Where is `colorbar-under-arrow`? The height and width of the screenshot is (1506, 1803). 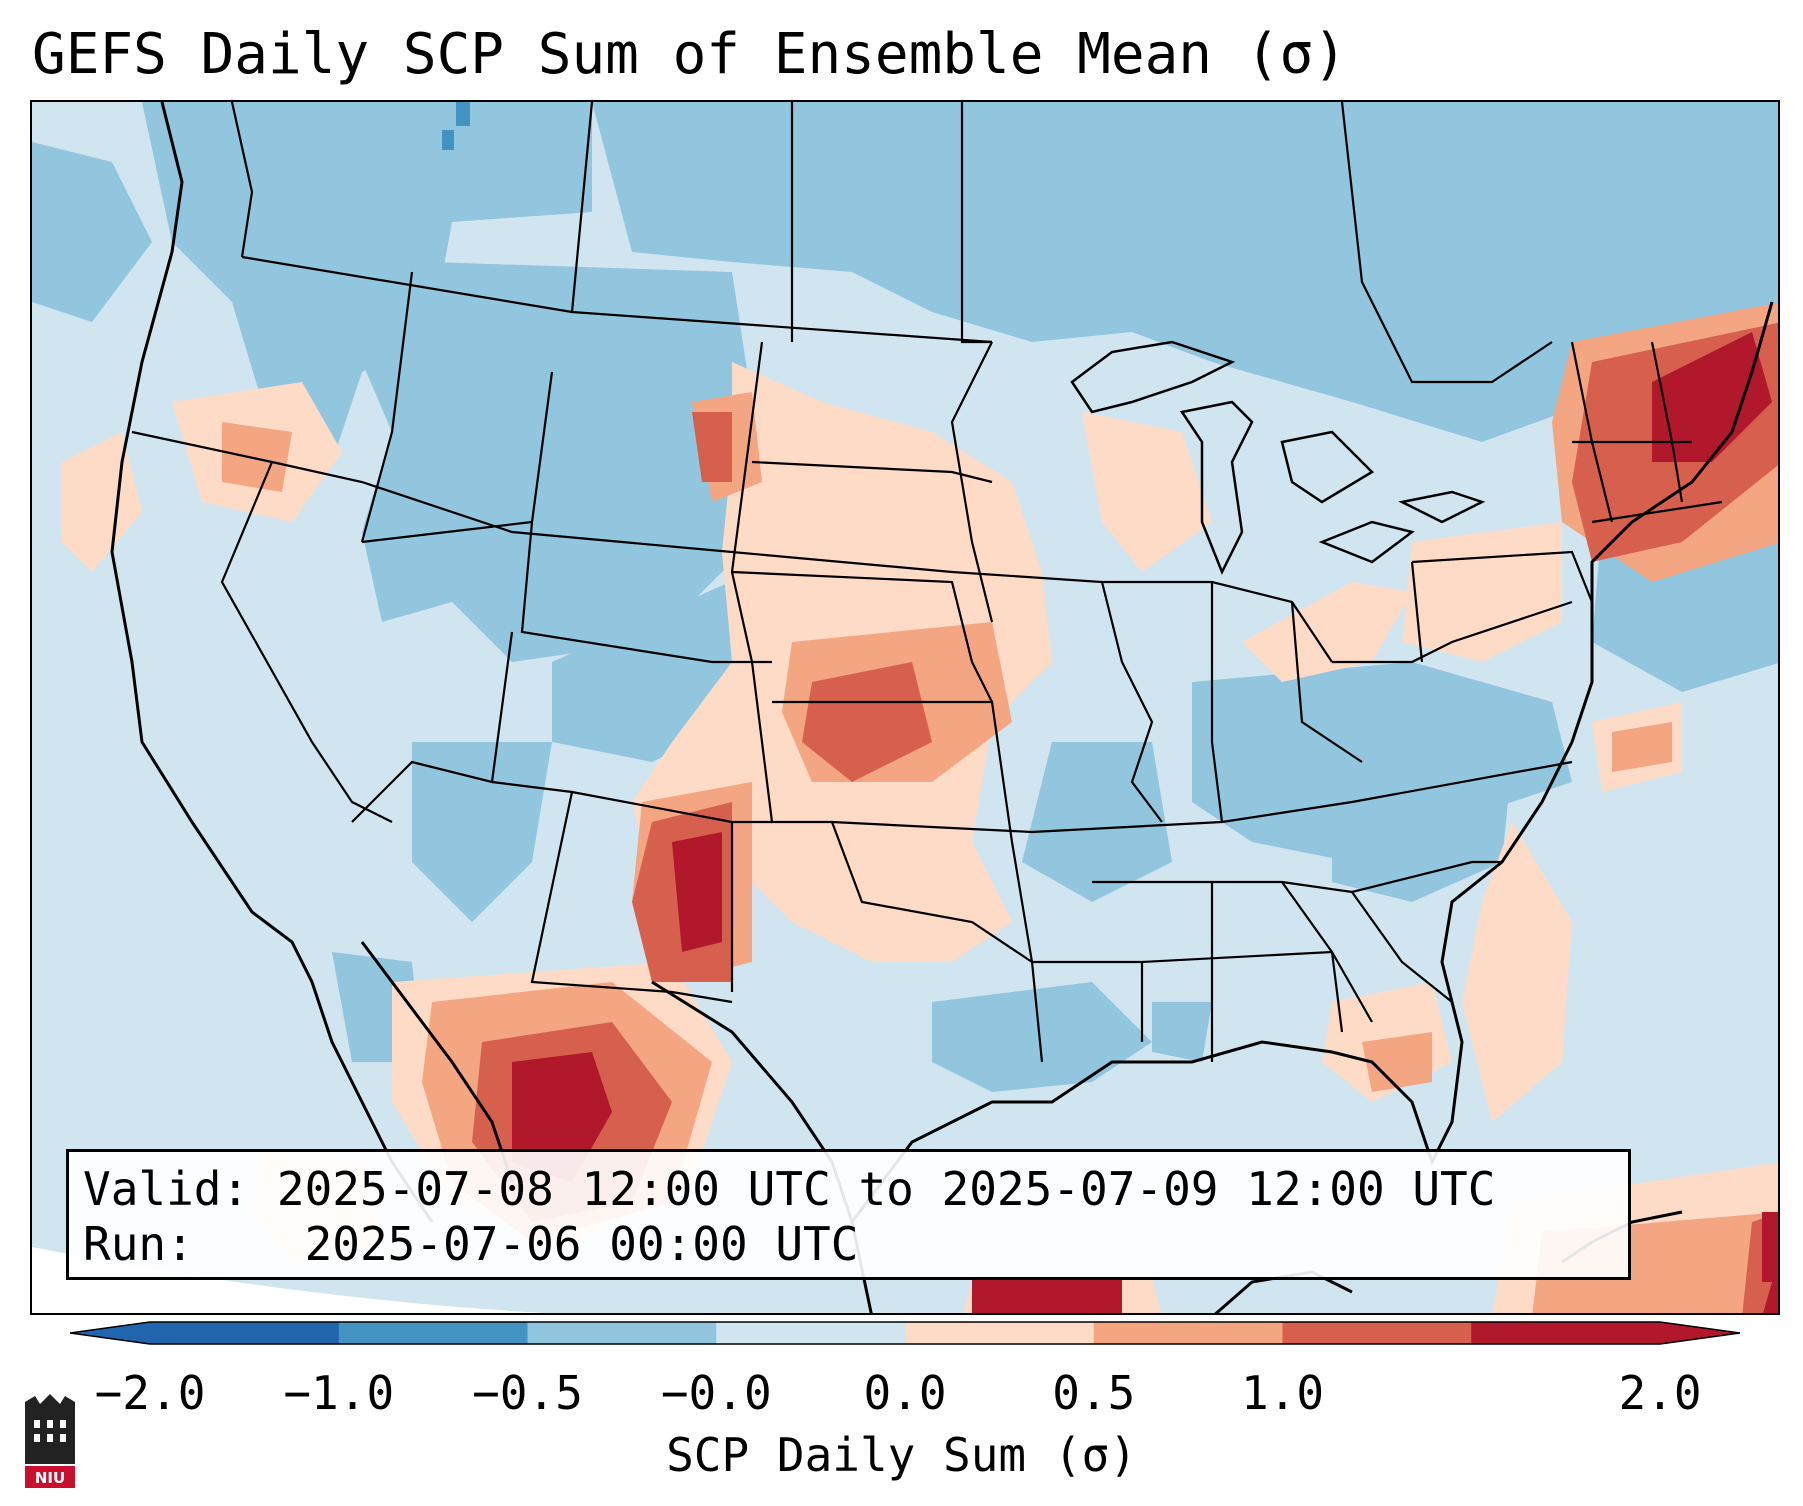 colorbar-under-arrow is located at coordinates (110, 1333).